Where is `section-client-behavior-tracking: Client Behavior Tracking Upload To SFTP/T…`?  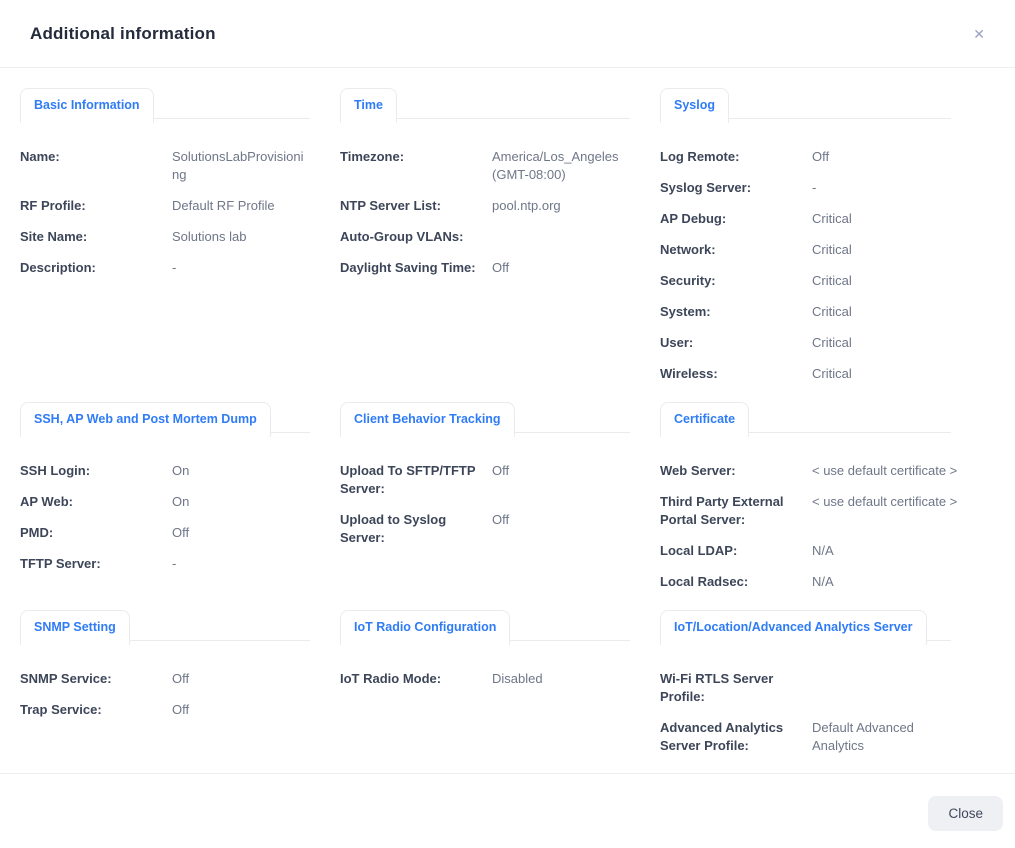
section-client-behavior-tracking: Client Behavior Tracking Upload To SFTP/T… is located at coordinates (485, 503).